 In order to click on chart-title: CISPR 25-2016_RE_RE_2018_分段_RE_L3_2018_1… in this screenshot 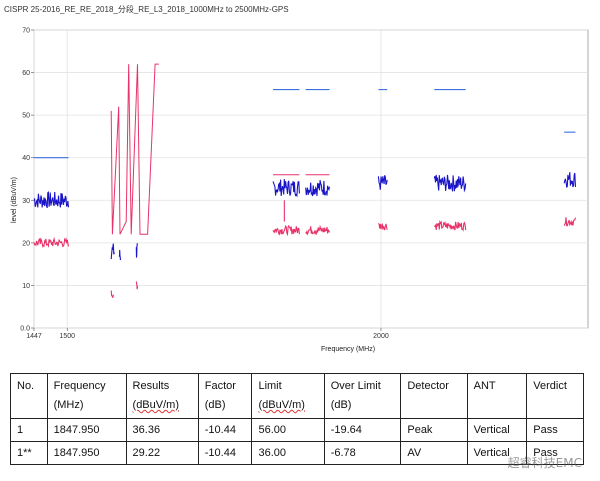, I will do `click(146, 9)`.